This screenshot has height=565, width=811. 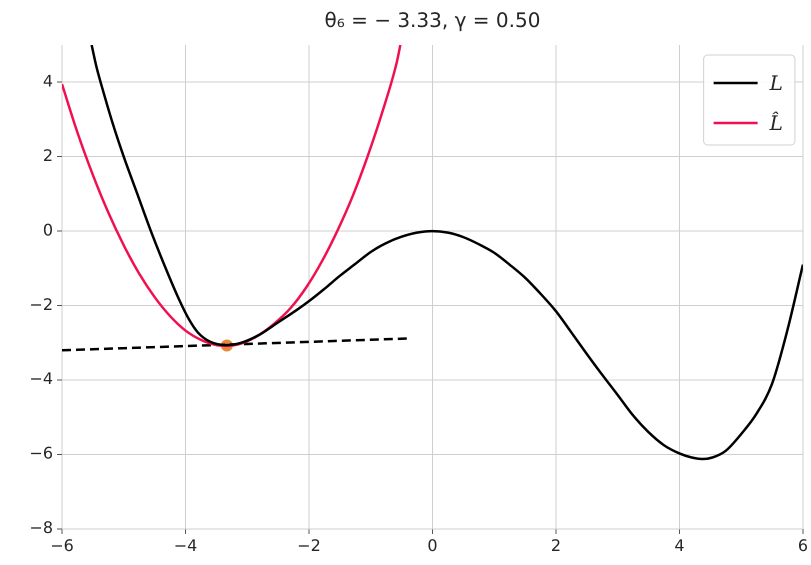 I want to click on y-tick-label: −4, so click(x=41, y=378).